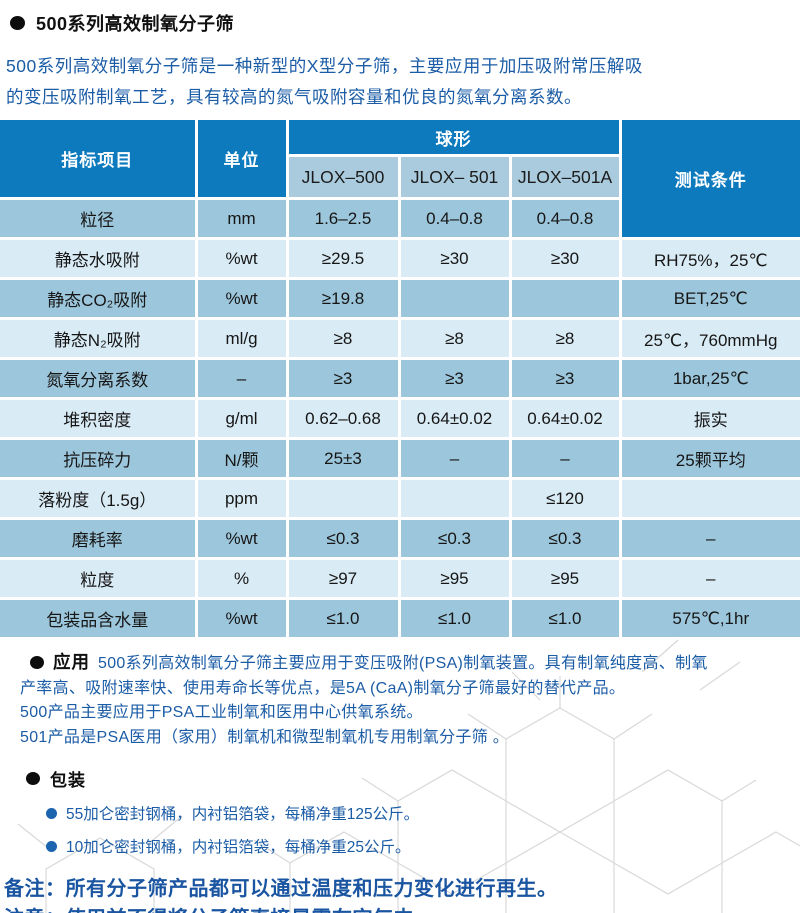  I want to click on table-row: 粒度% ≥97 ≥95 ≥95–, so click(400, 579).